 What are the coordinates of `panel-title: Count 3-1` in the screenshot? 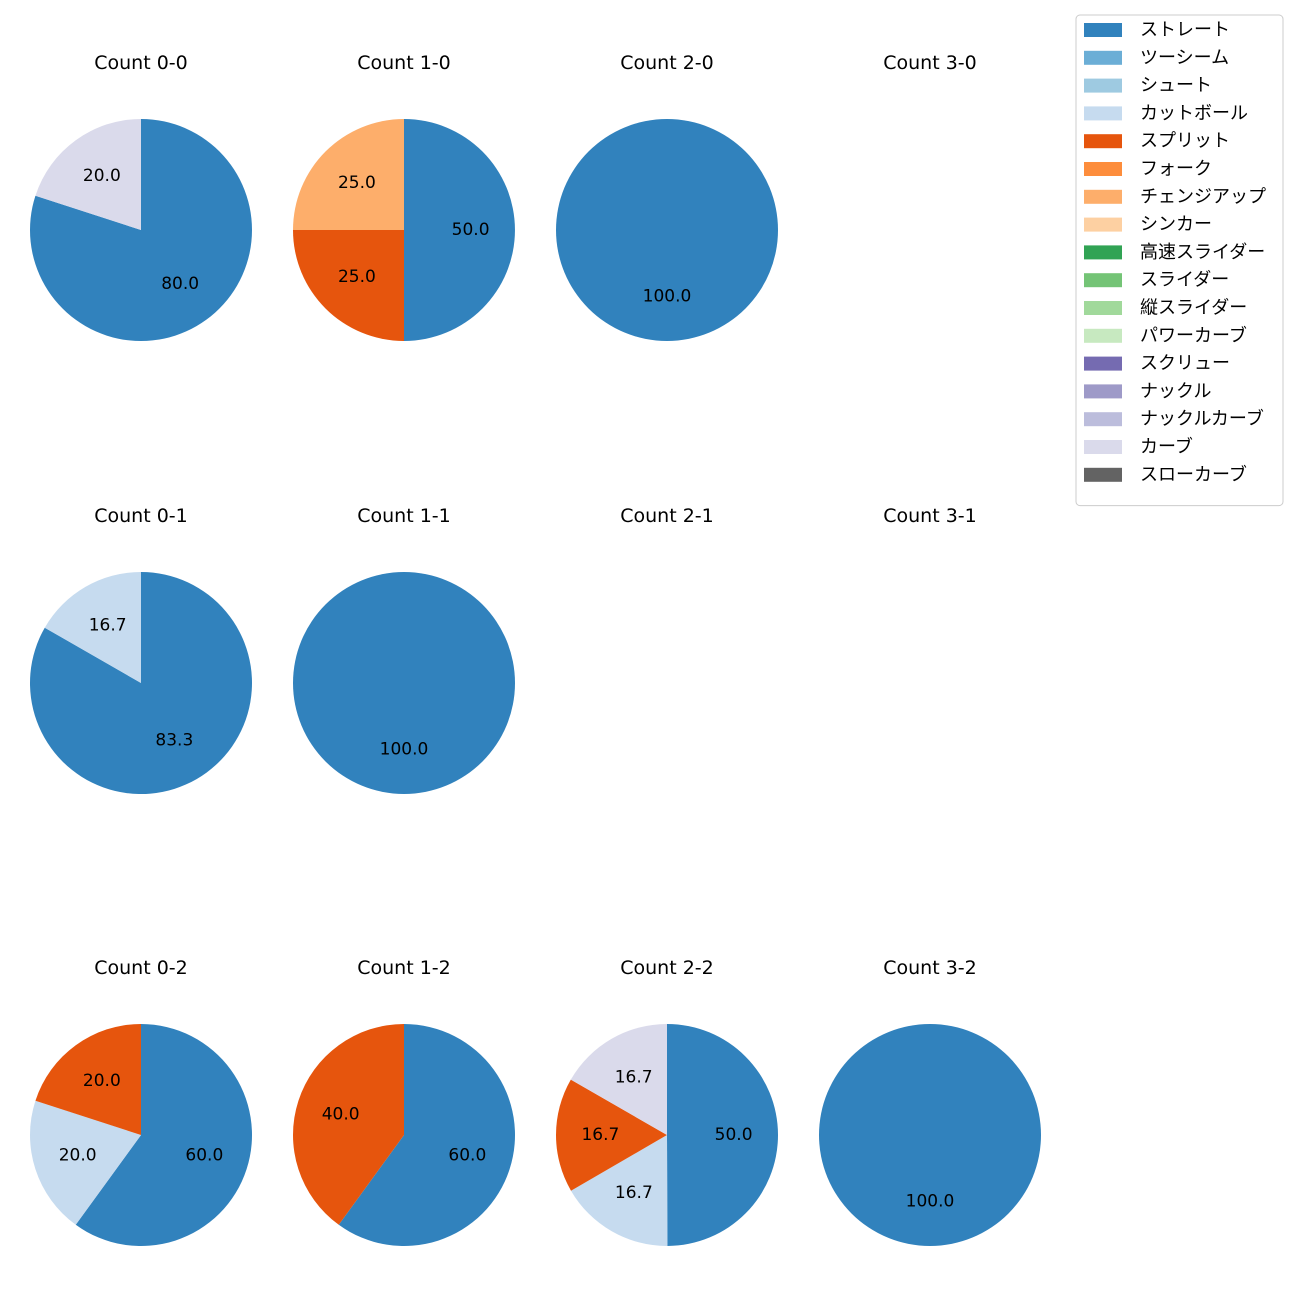 It's located at (930, 516).